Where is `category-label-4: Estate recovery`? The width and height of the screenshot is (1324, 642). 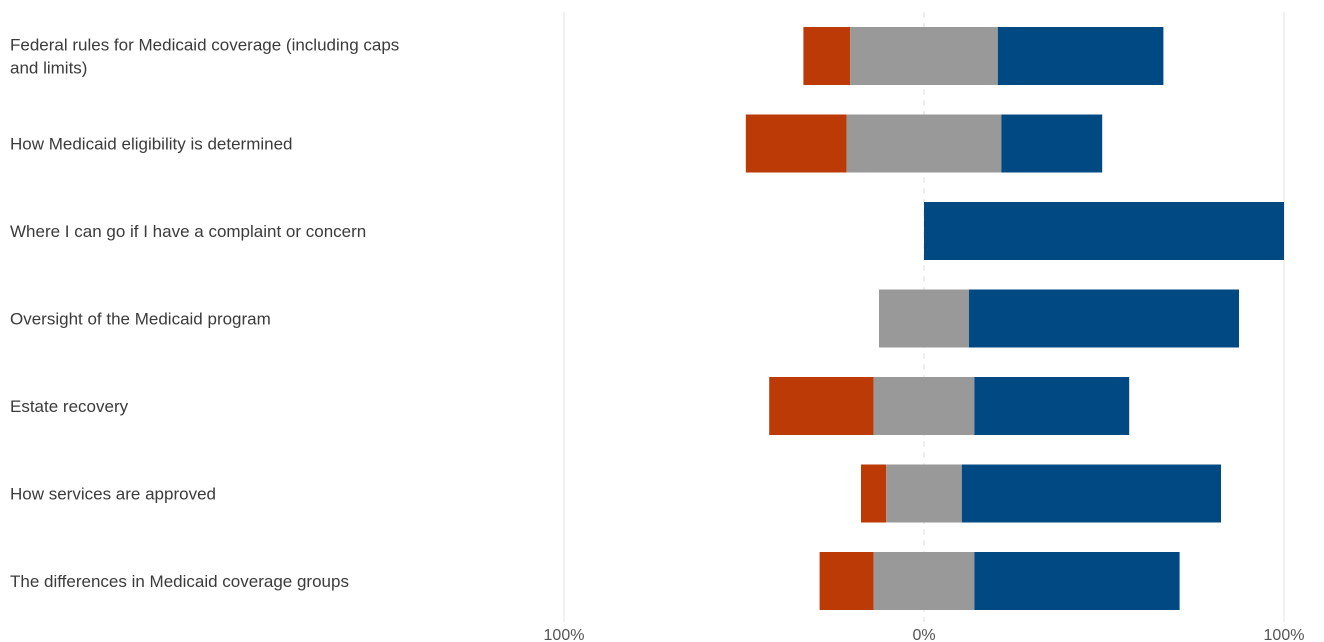 category-label-4: Estate recovery is located at coordinates (69, 406).